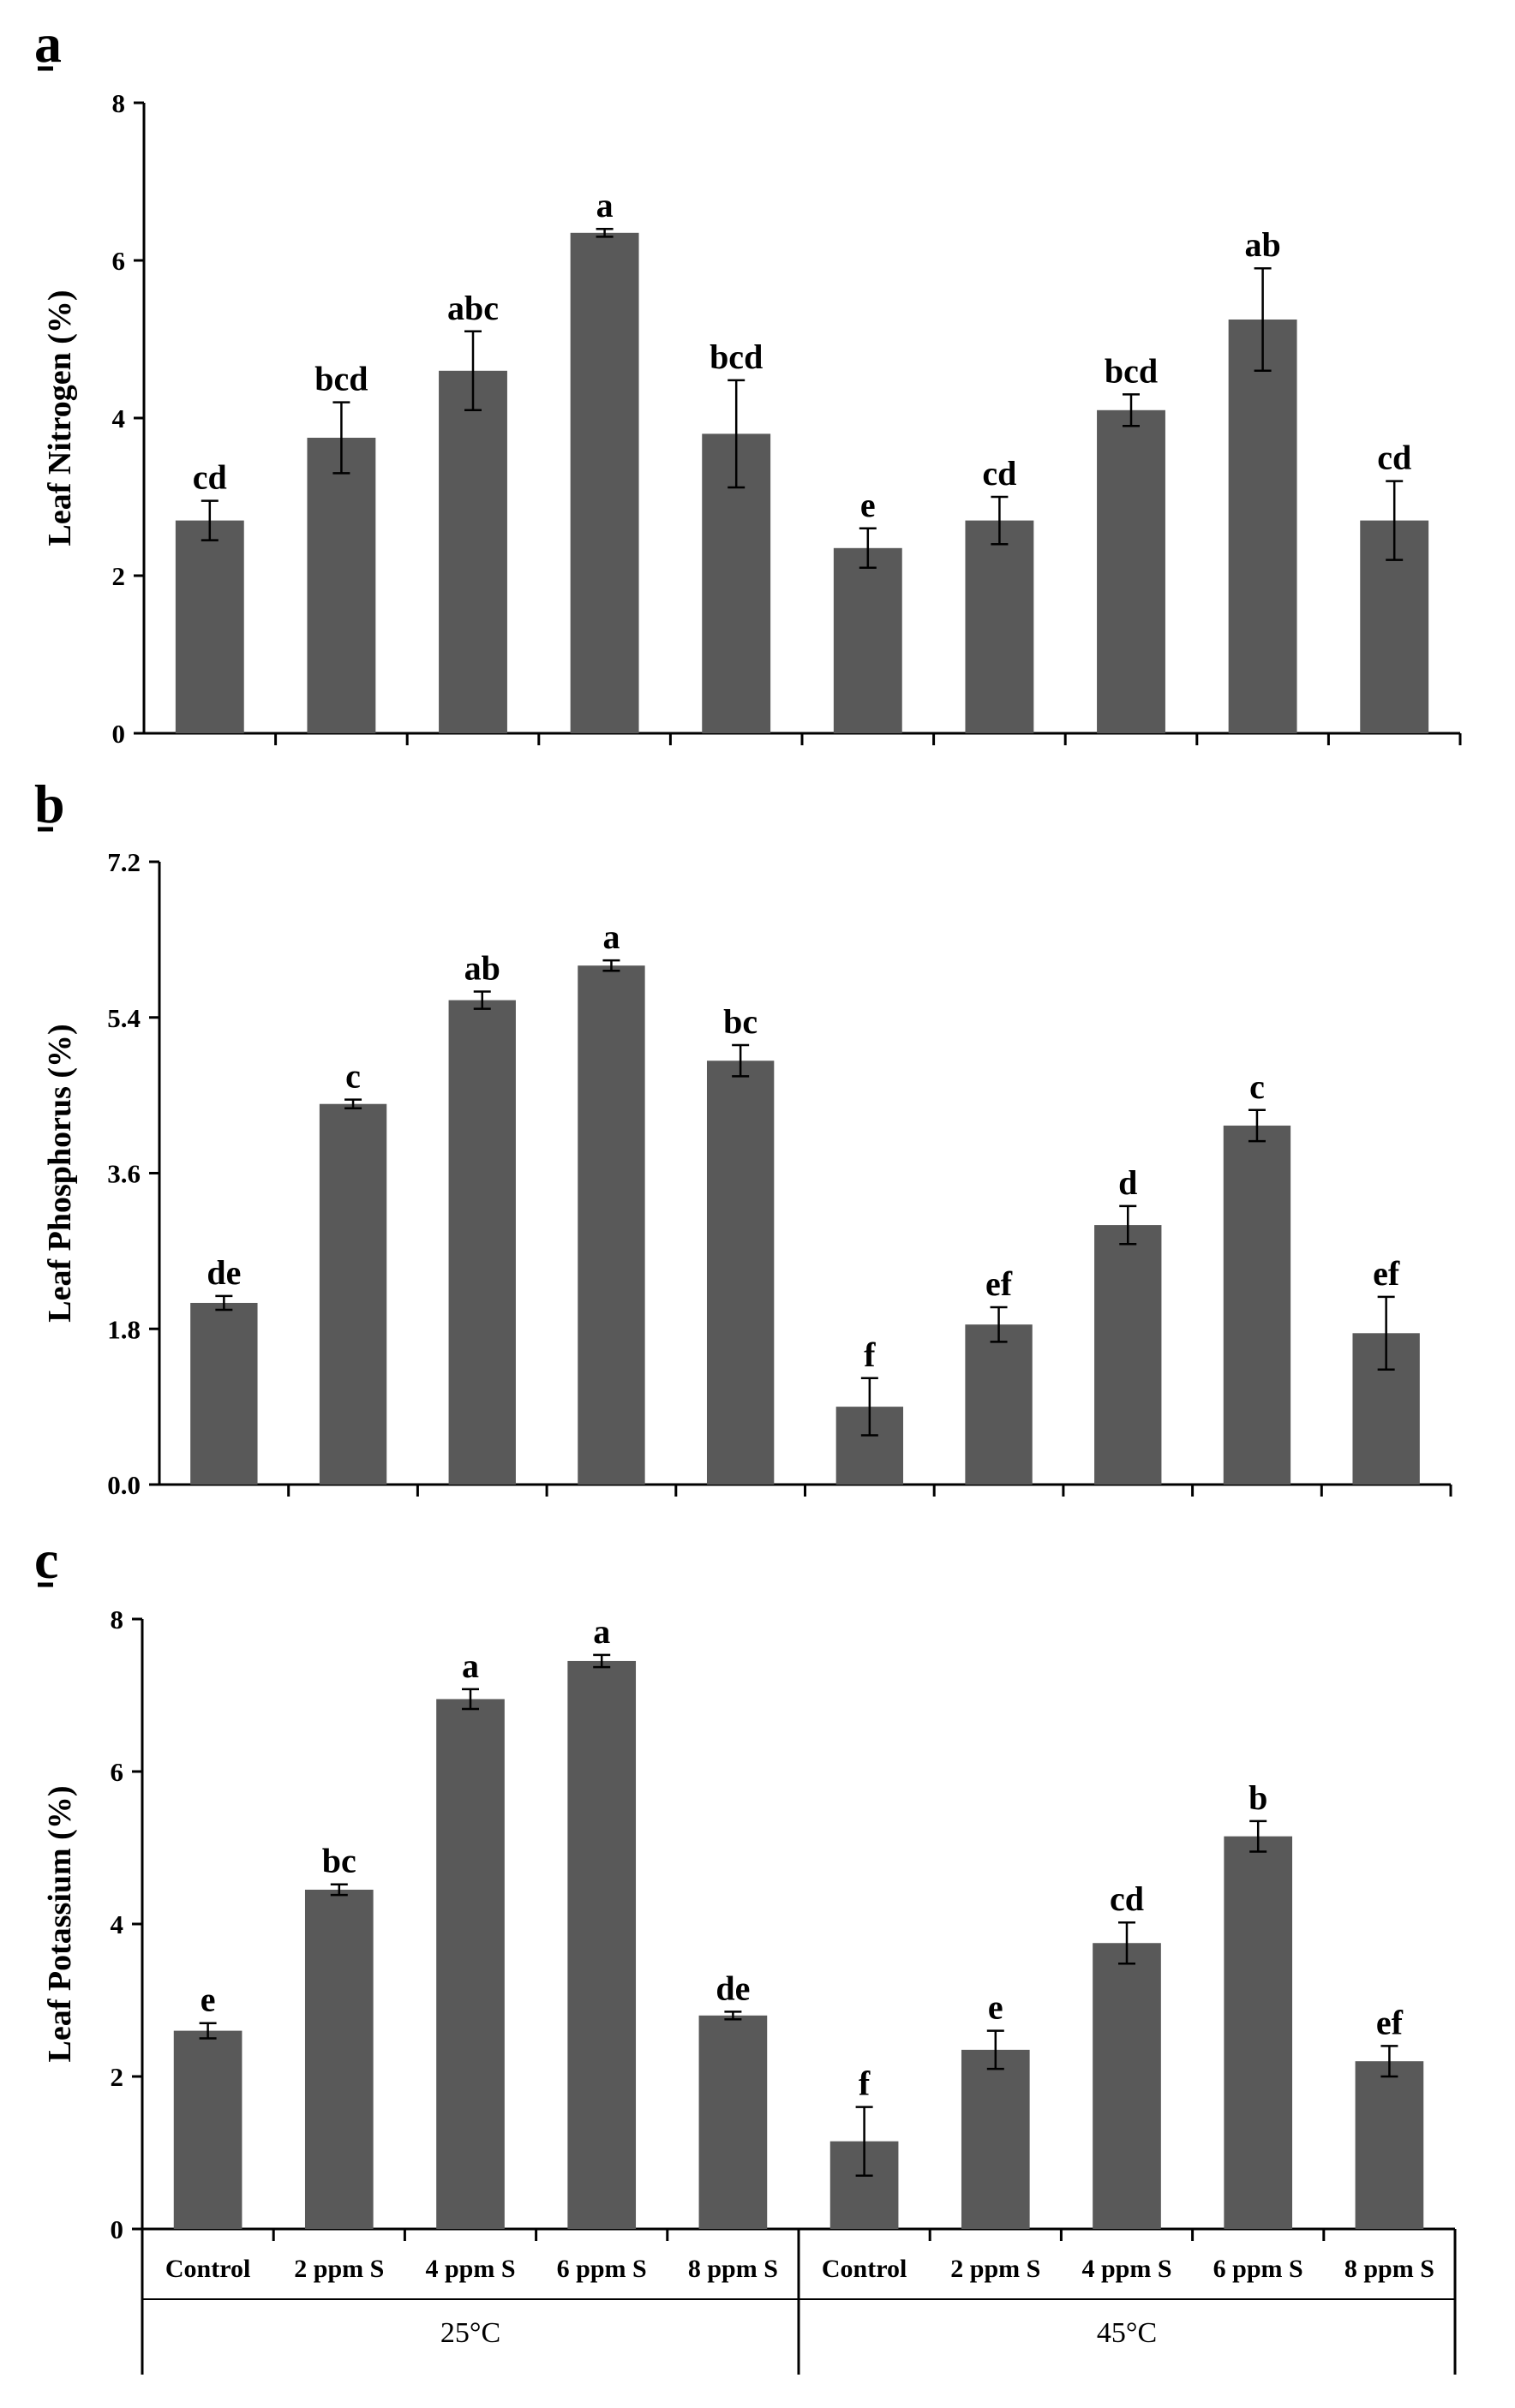 This screenshot has width=1515, height=2408. What do you see at coordinates (48, 43) in the screenshot?
I see `panel-letter: a` at bounding box center [48, 43].